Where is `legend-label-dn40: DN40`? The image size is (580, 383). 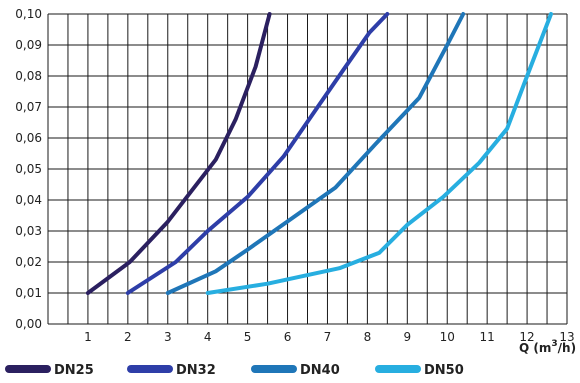
legend-label-dn40: DN40 is located at coordinates (320, 370).